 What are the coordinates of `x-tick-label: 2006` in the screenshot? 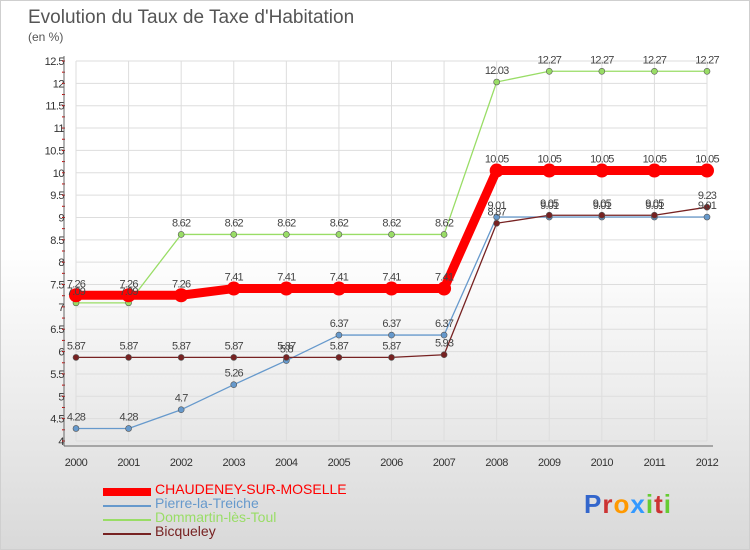 It's located at (391, 463).